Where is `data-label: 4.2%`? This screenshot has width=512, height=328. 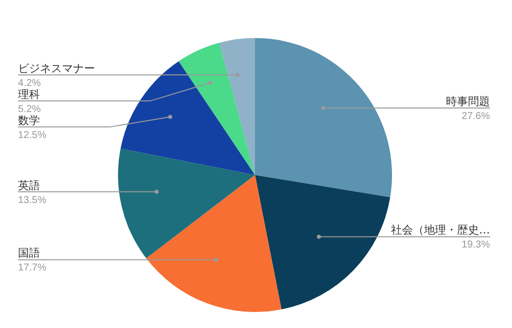
data-label: 4.2% is located at coordinates (29, 83).